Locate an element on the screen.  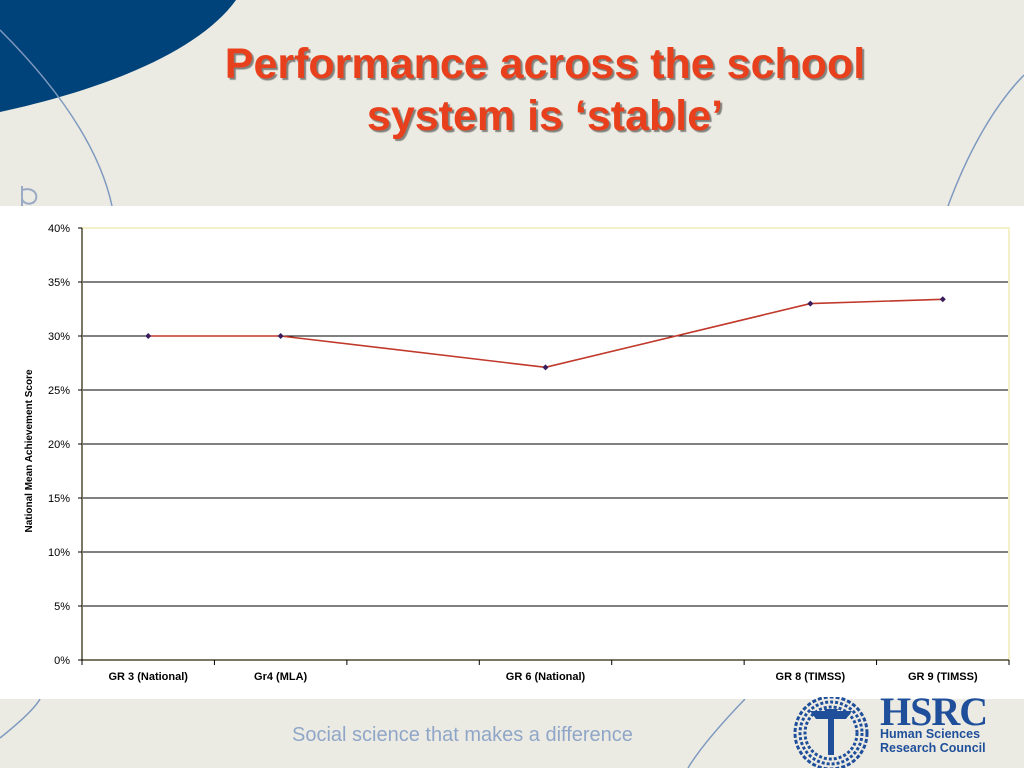
corner-blue-swoosh is located at coordinates (118, 56).